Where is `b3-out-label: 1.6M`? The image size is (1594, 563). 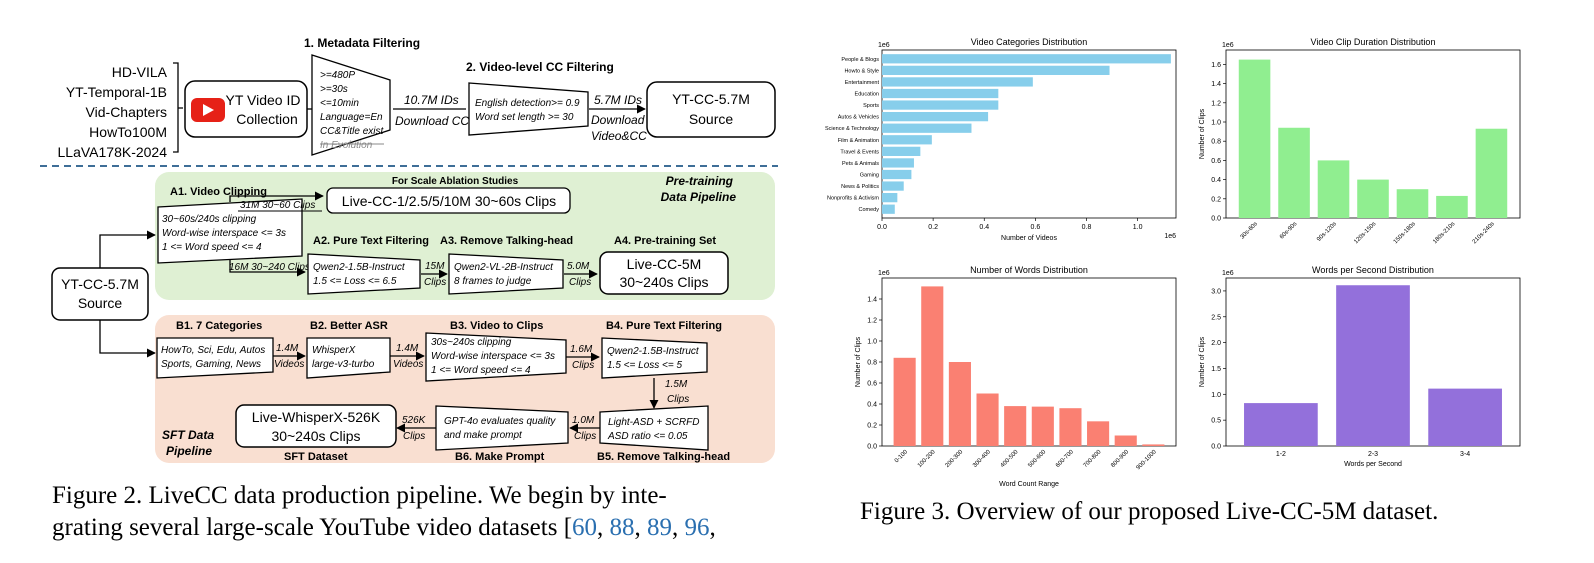
b3-out-label: 1.6M is located at coordinates (581, 349).